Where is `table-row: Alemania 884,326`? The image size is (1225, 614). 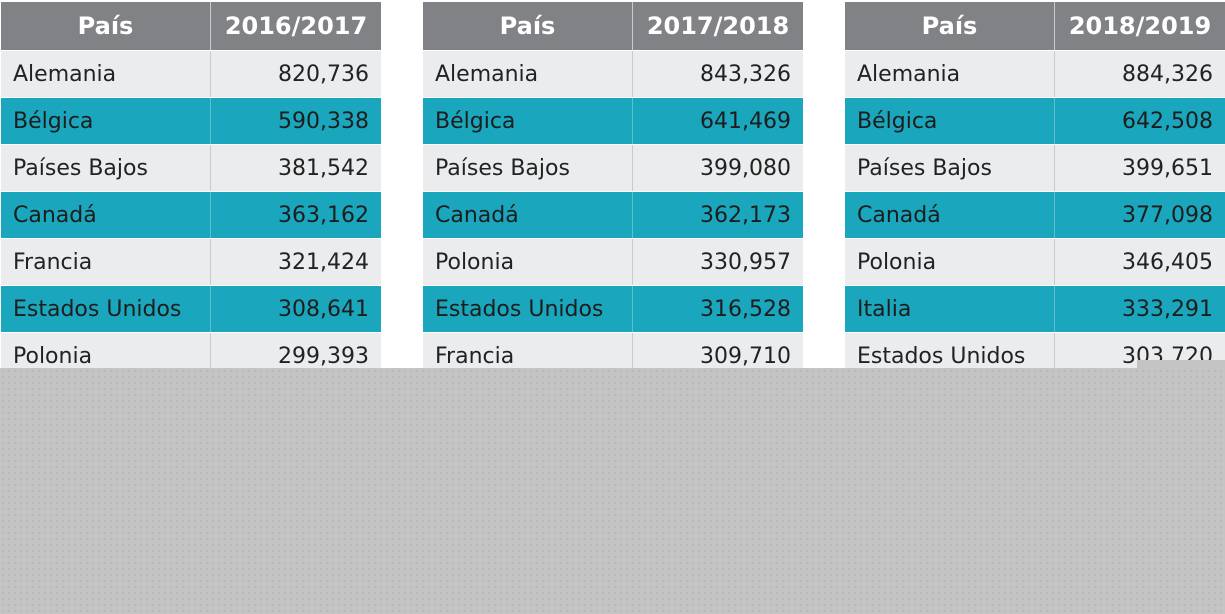 table-row: Alemania 884,326 is located at coordinates (1035, 73).